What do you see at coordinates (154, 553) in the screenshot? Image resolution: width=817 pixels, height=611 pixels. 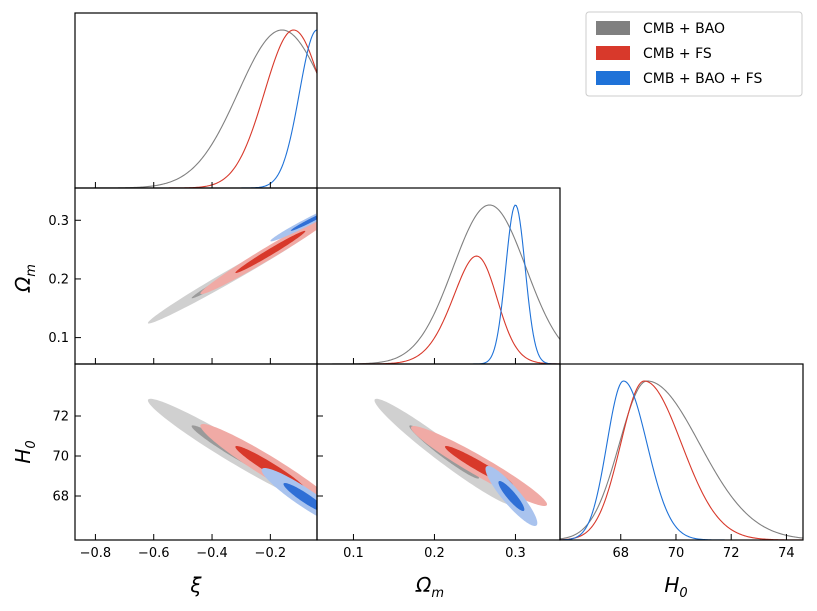 I see `tick-label: −0.6` at bounding box center [154, 553].